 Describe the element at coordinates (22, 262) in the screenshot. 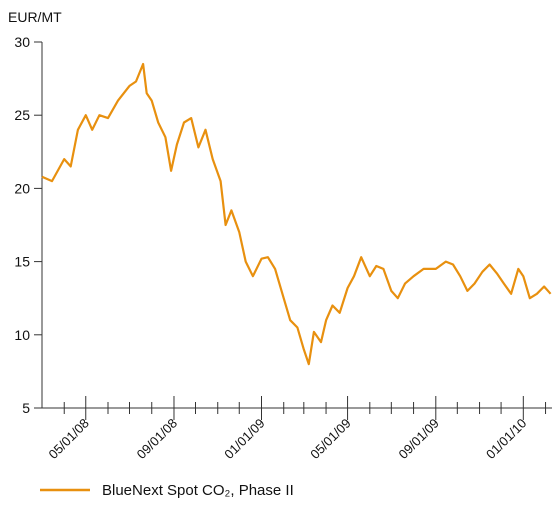

I see `y-tick-label: 15` at that location.